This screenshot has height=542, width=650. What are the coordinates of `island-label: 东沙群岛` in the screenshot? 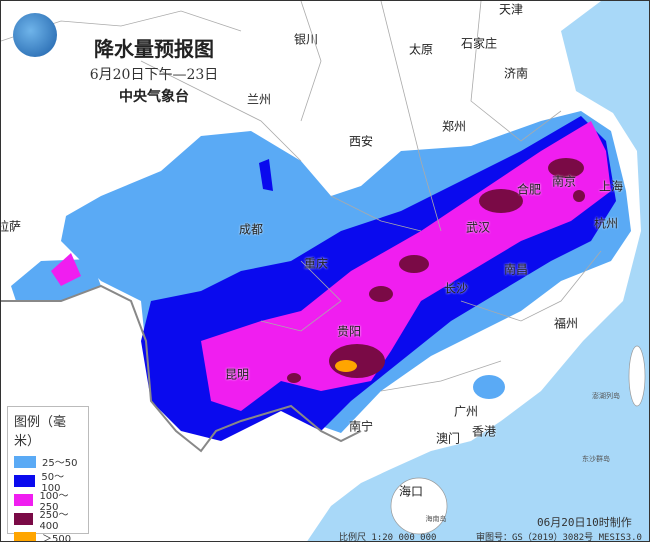 It's located at (596, 459).